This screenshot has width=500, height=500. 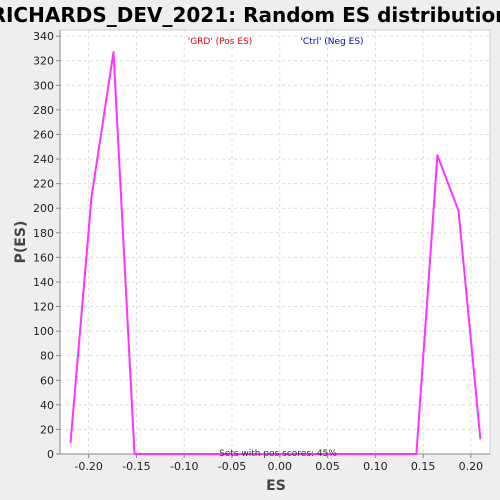 What do you see at coordinates (43, 307) in the screenshot?
I see `y-tick-label: 120` at bounding box center [43, 307].